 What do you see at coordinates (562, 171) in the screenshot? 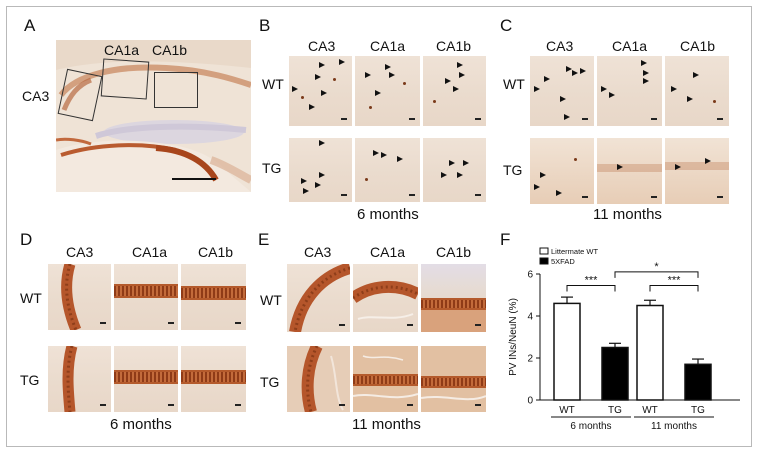
I see `panel-c-tg-ca3-image` at bounding box center [562, 171].